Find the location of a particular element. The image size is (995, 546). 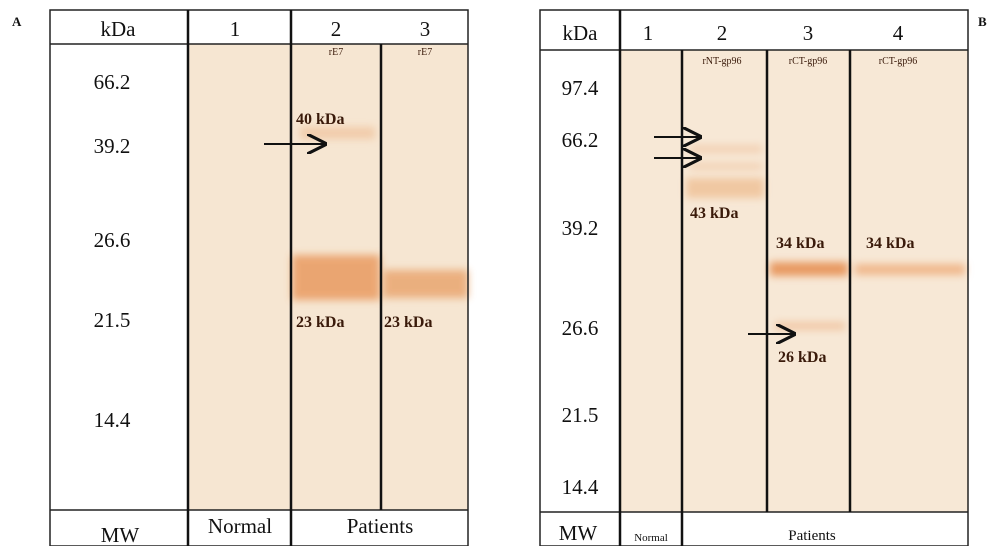

band-label: 26 kDa is located at coordinates (802, 357).